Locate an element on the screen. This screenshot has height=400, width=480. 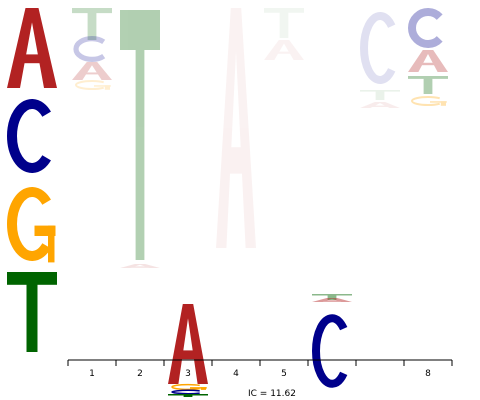
motif-letter-pos2-t is located at coordinates (140, 135).